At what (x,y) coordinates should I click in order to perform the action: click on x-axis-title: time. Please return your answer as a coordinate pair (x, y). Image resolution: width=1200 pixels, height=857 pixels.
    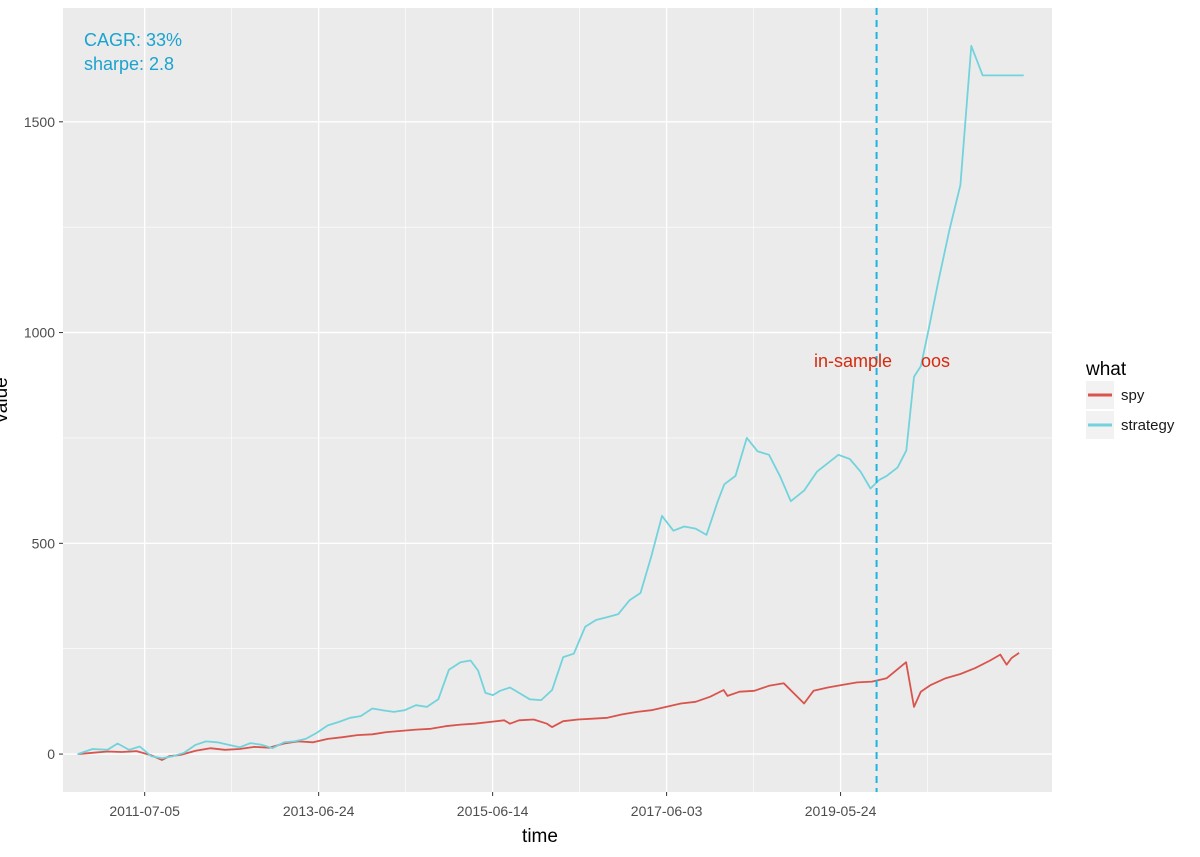
    Looking at the image, I should click on (540, 836).